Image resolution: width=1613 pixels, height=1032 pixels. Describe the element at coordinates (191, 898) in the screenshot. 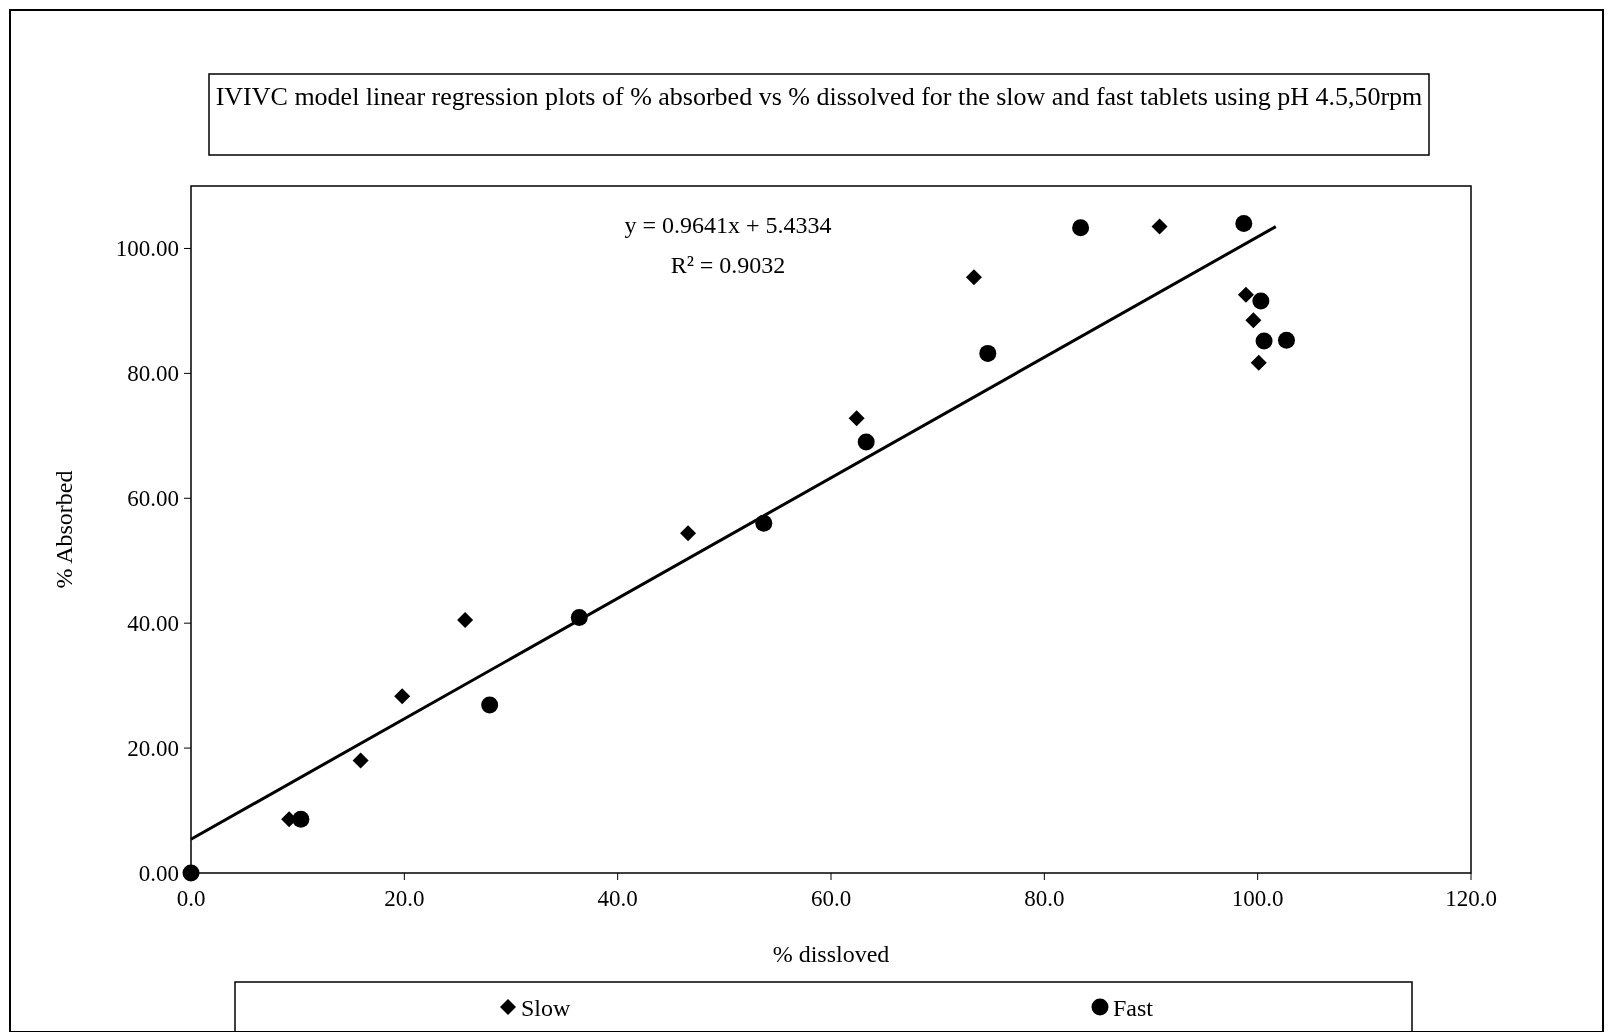

I see `x-tick-label: 0.0` at that location.